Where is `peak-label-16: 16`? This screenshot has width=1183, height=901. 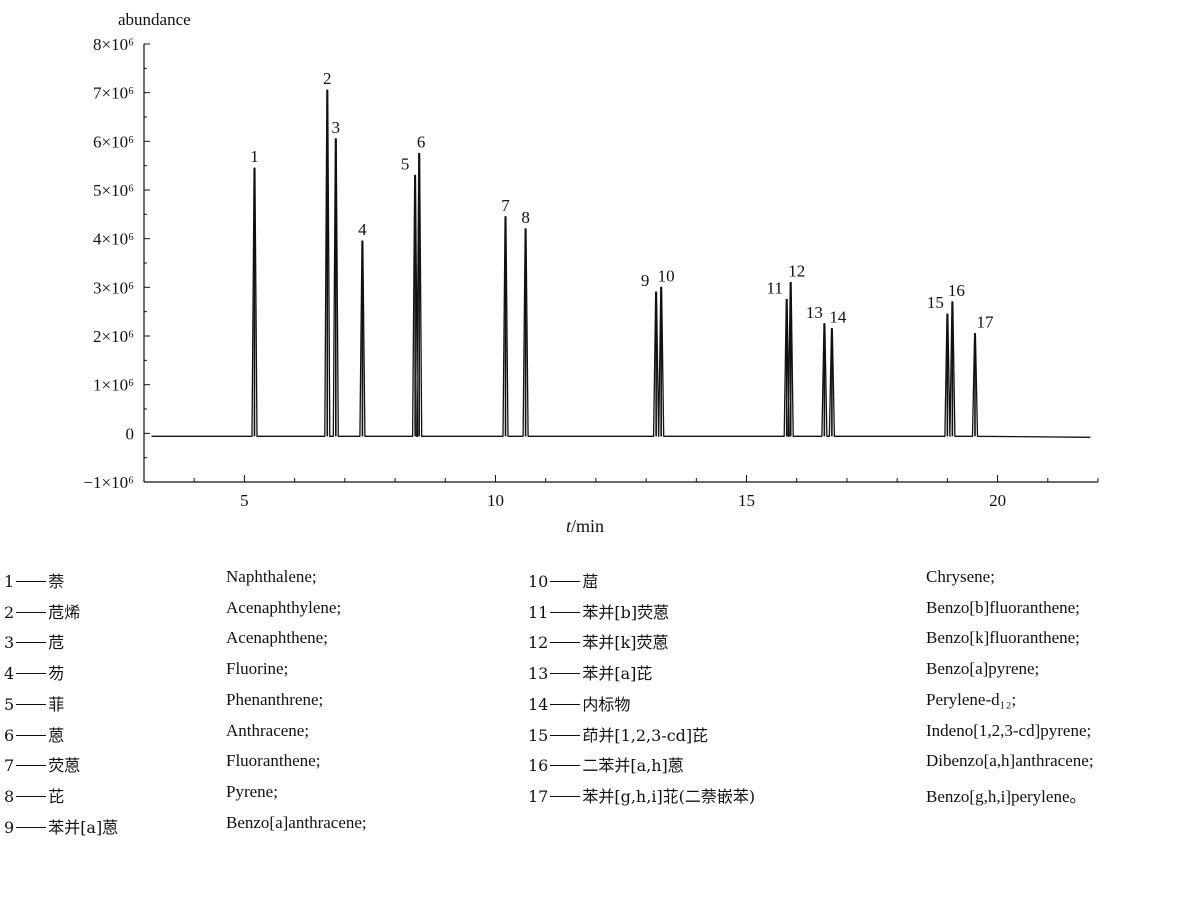
peak-label-16: 16 is located at coordinates (956, 290).